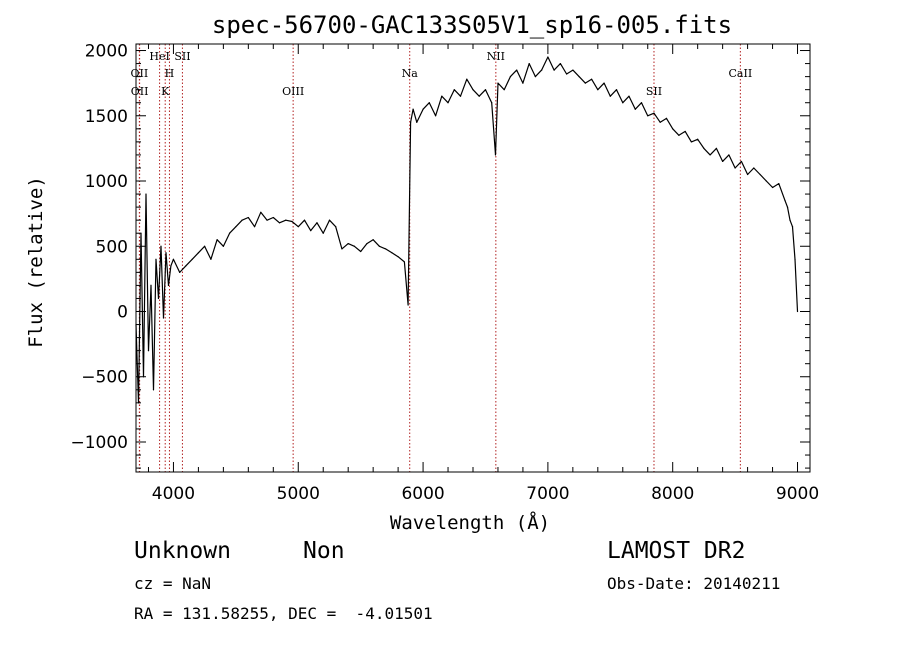 The height and width of the screenshot is (649, 900). What do you see at coordinates (410, 73) in the screenshot?
I see `line-marker-label: Na` at bounding box center [410, 73].